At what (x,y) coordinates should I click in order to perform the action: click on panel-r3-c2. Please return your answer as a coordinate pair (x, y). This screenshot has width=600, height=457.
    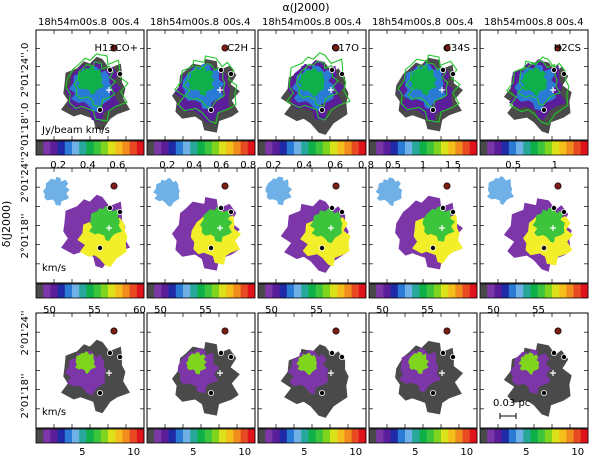
    Looking at the image, I should click on (201, 370).